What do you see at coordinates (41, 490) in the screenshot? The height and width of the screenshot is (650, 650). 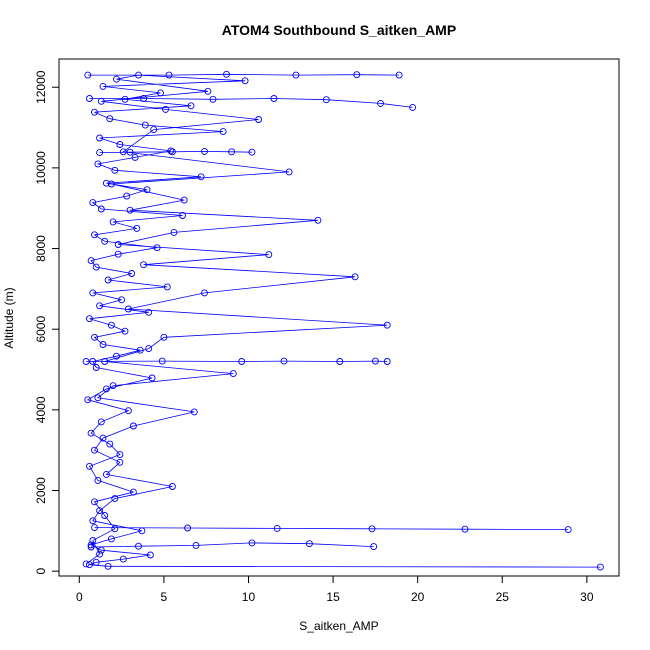 I see `y-tick-label: 2000` at bounding box center [41, 490].